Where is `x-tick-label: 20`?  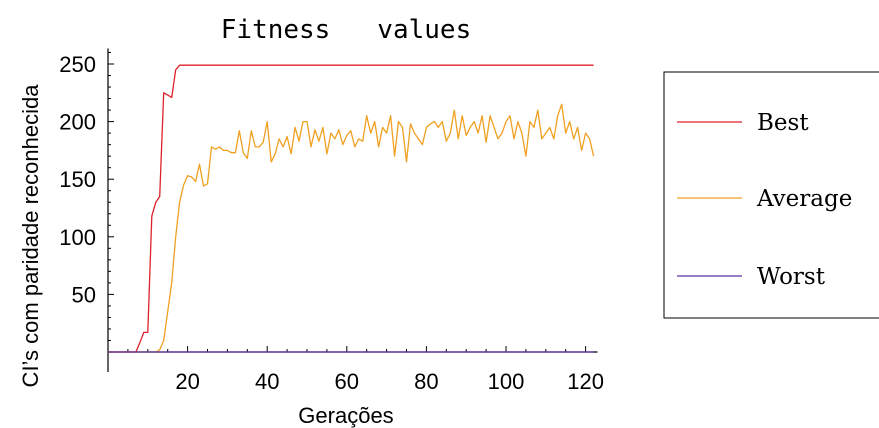 x-tick-label: 20 is located at coordinates (187, 381).